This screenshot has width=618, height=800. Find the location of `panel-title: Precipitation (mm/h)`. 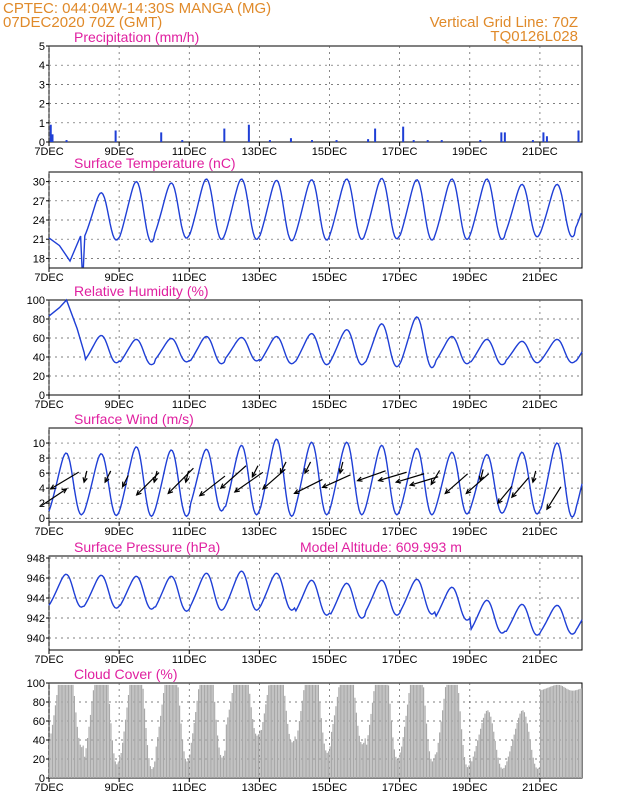

panel-title: Precipitation (mm/h) is located at coordinates (136, 37).